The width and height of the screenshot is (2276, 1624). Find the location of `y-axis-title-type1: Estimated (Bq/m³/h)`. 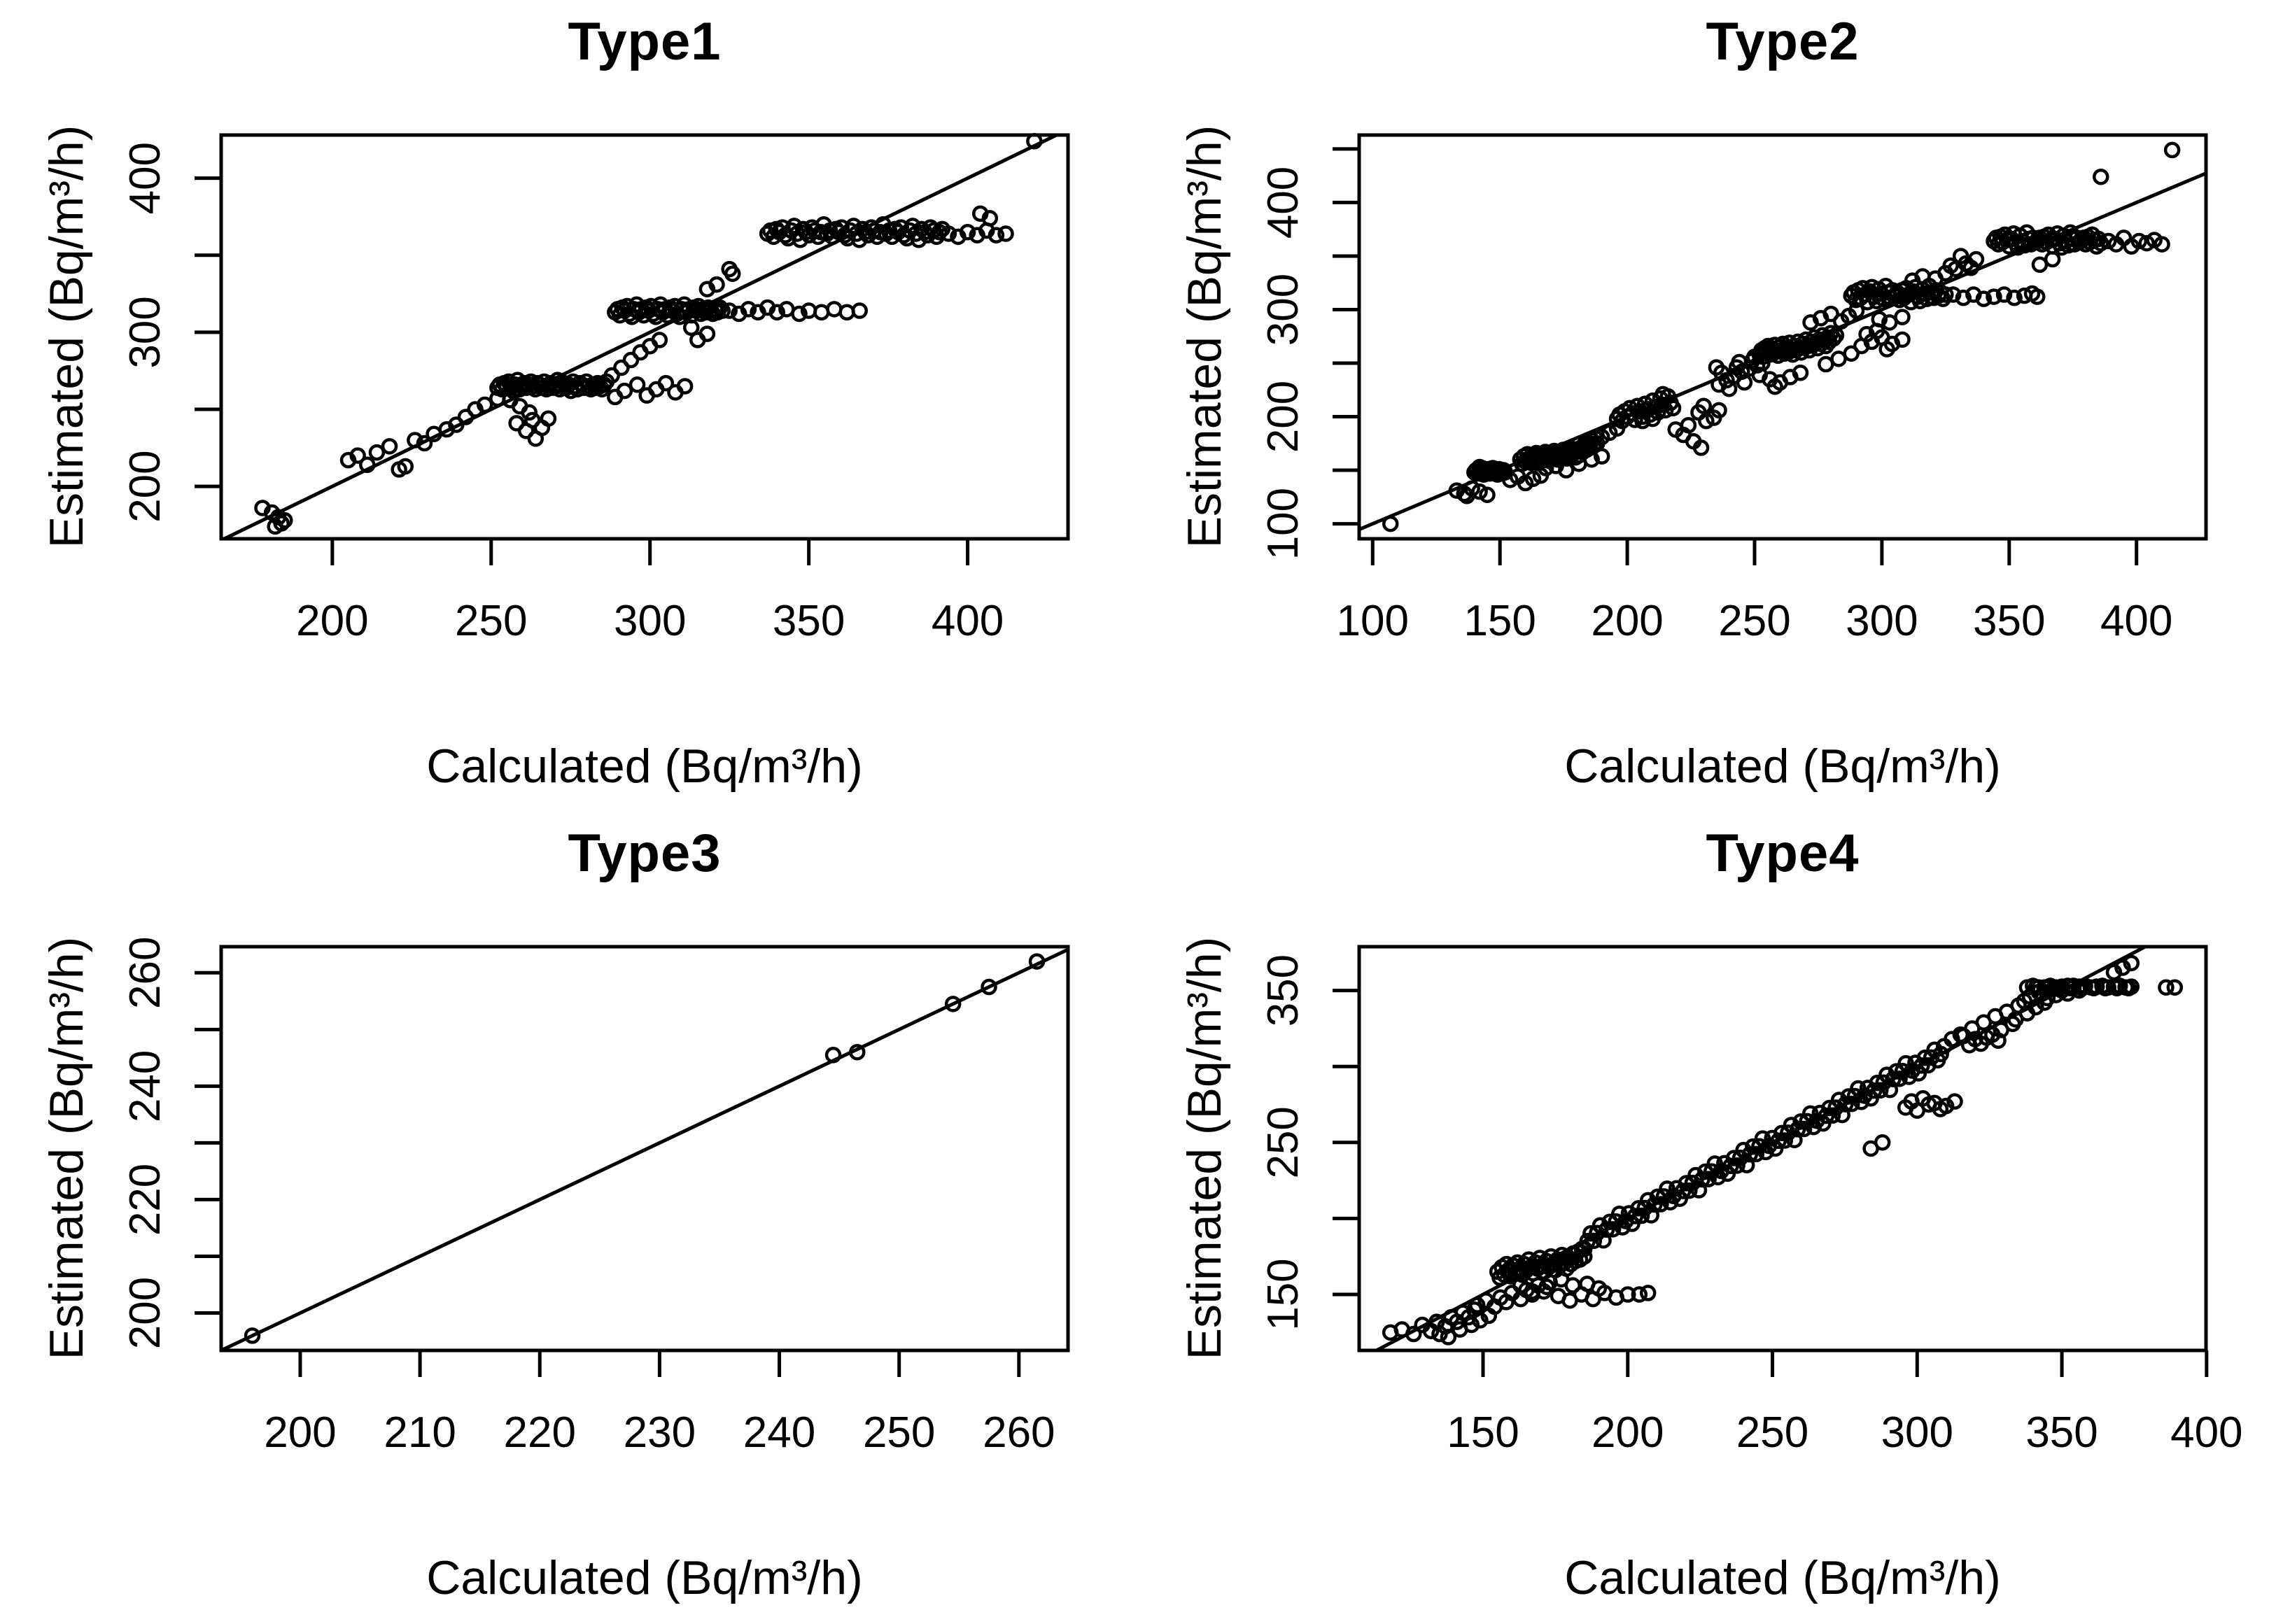

y-axis-title-type1: Estimated (Bq/m³/h) is located at coordinates (66, 337).